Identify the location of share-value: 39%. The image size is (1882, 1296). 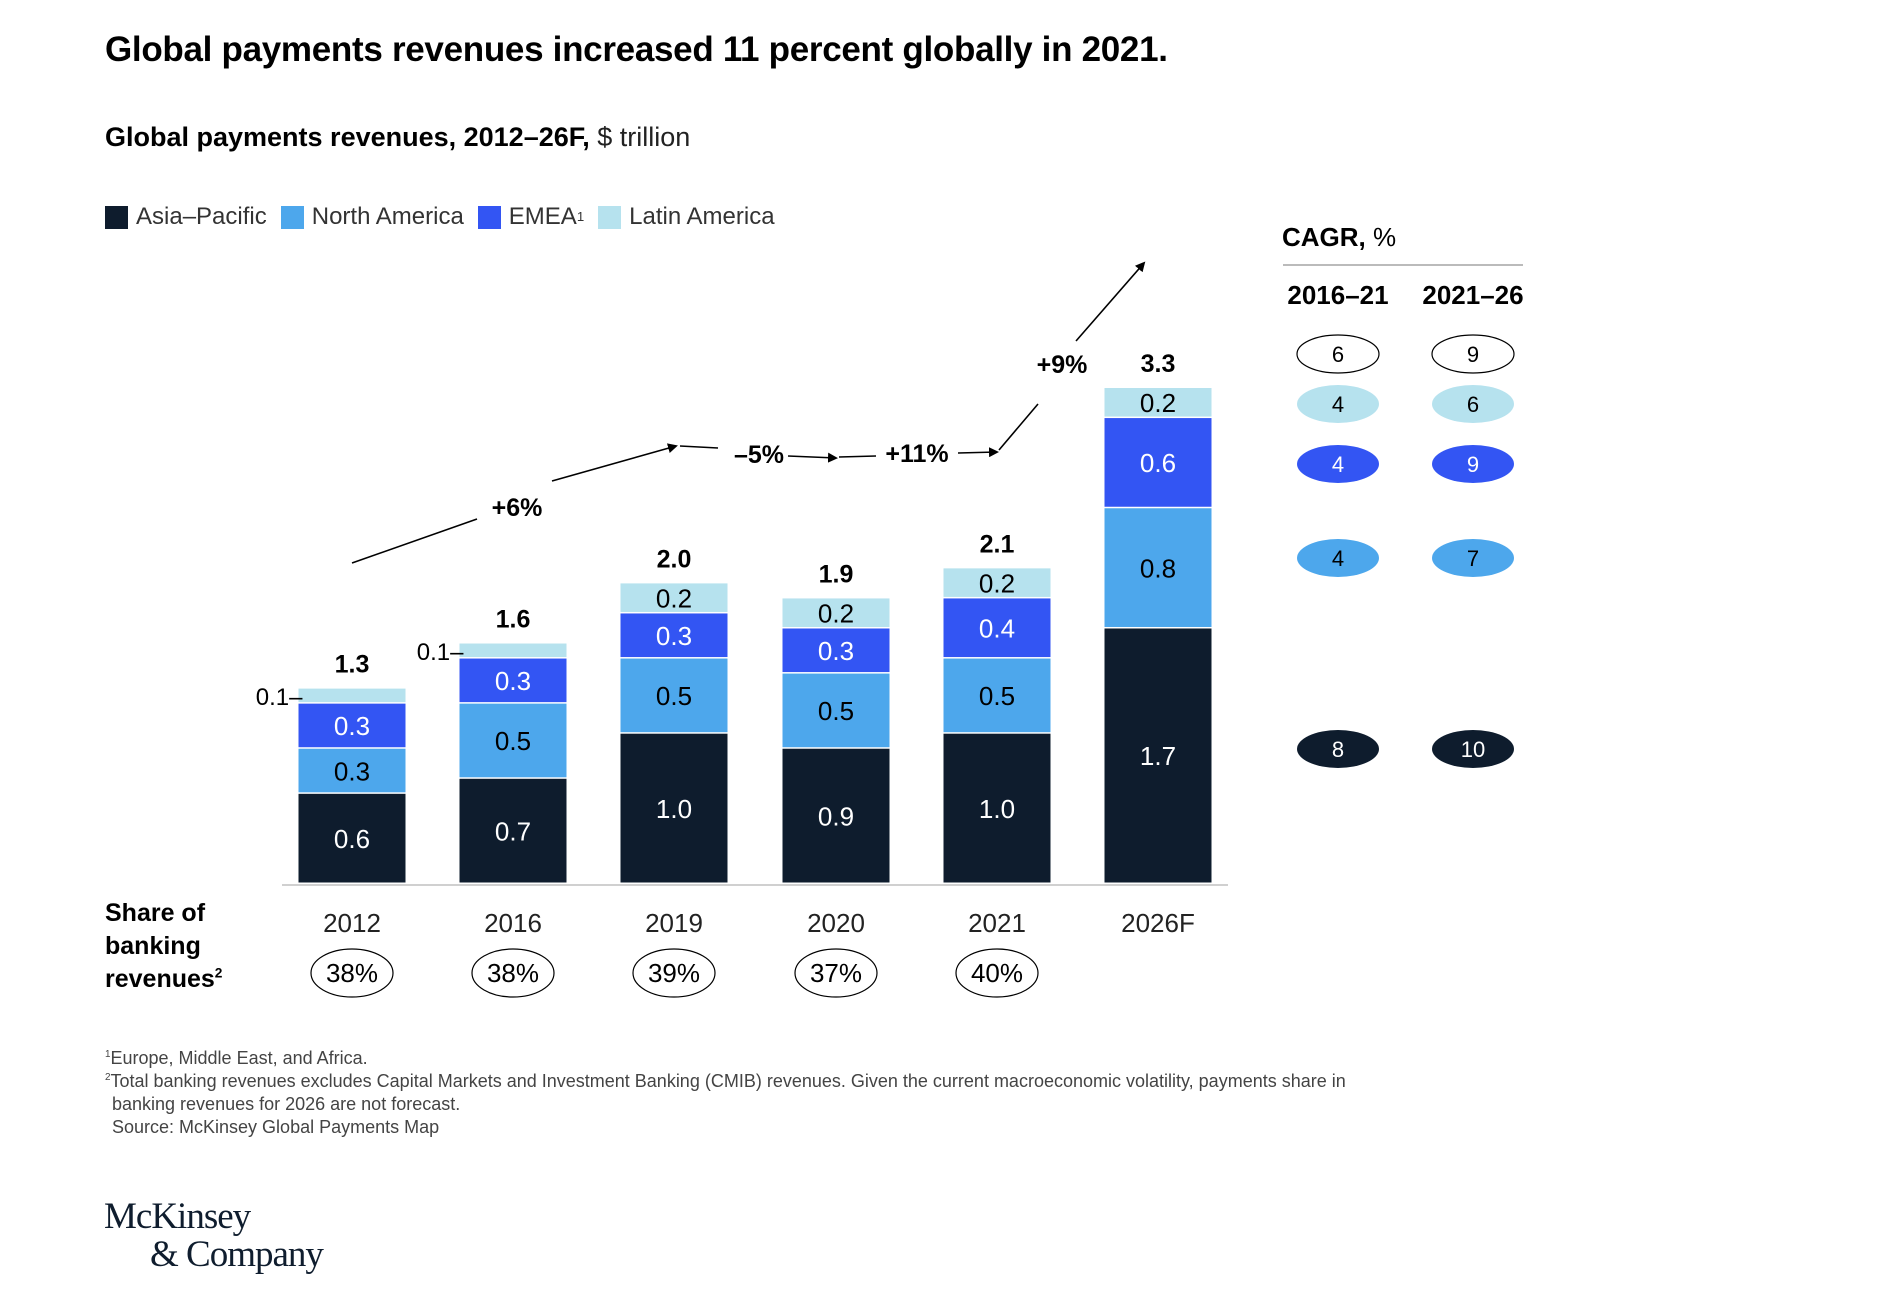
(674, 973).